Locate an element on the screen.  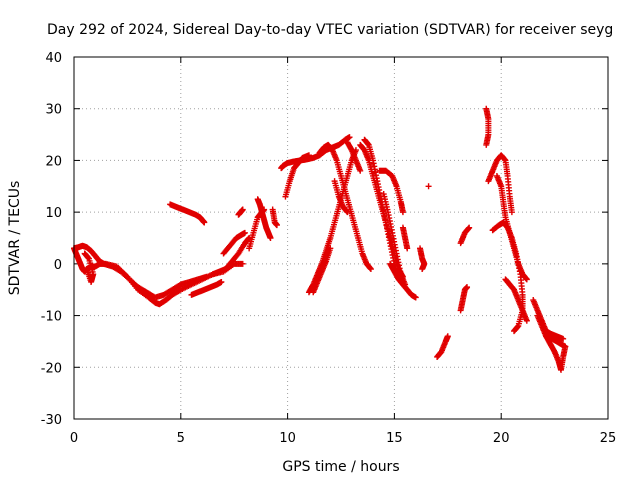
x-tick-label: 10 is located at coordinates (287, 438).